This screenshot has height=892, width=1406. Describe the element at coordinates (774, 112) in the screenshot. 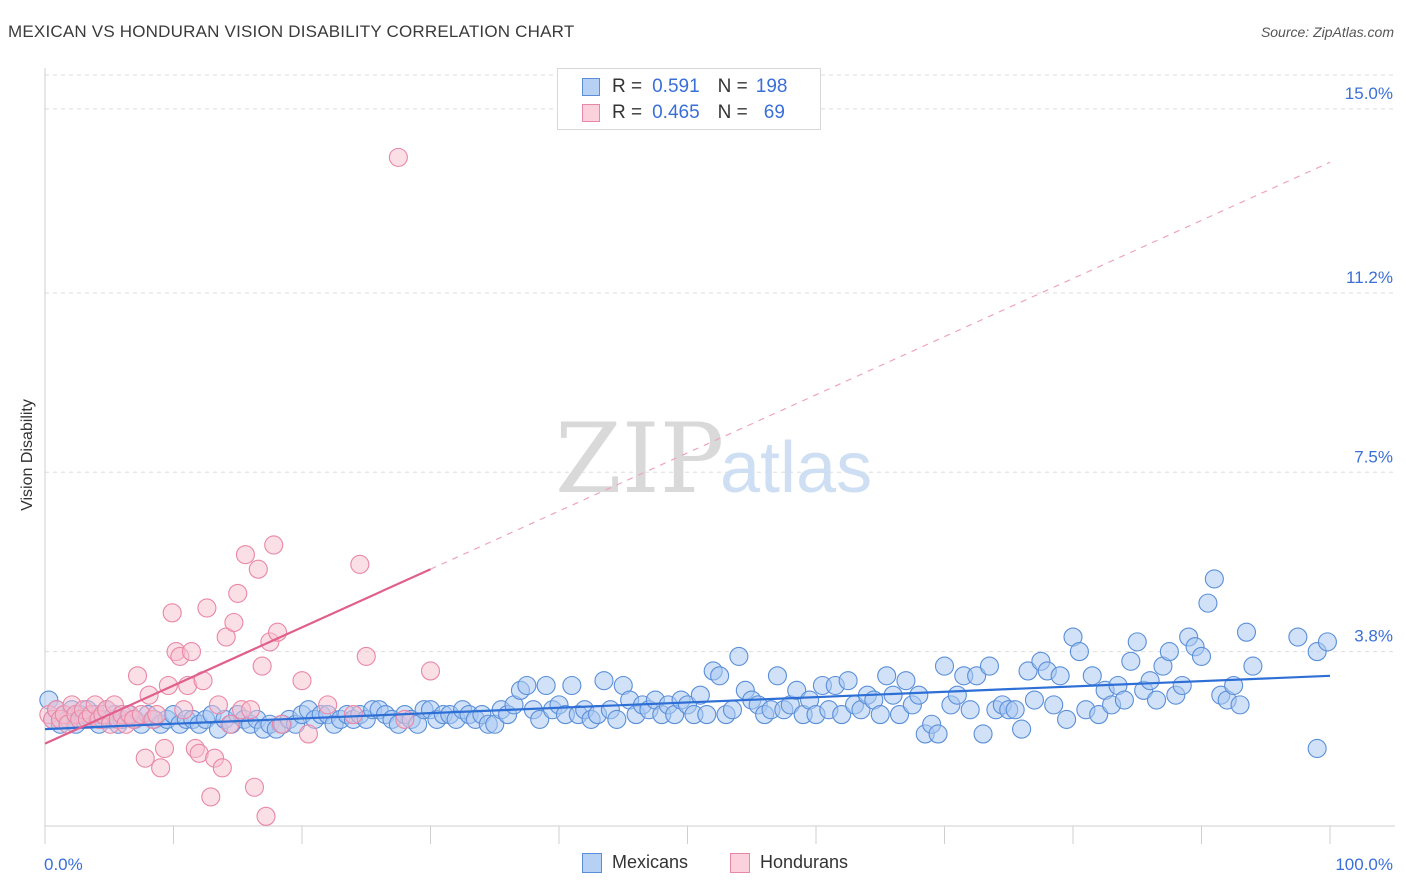

I see `hondurans-n-value: 69` at that location.